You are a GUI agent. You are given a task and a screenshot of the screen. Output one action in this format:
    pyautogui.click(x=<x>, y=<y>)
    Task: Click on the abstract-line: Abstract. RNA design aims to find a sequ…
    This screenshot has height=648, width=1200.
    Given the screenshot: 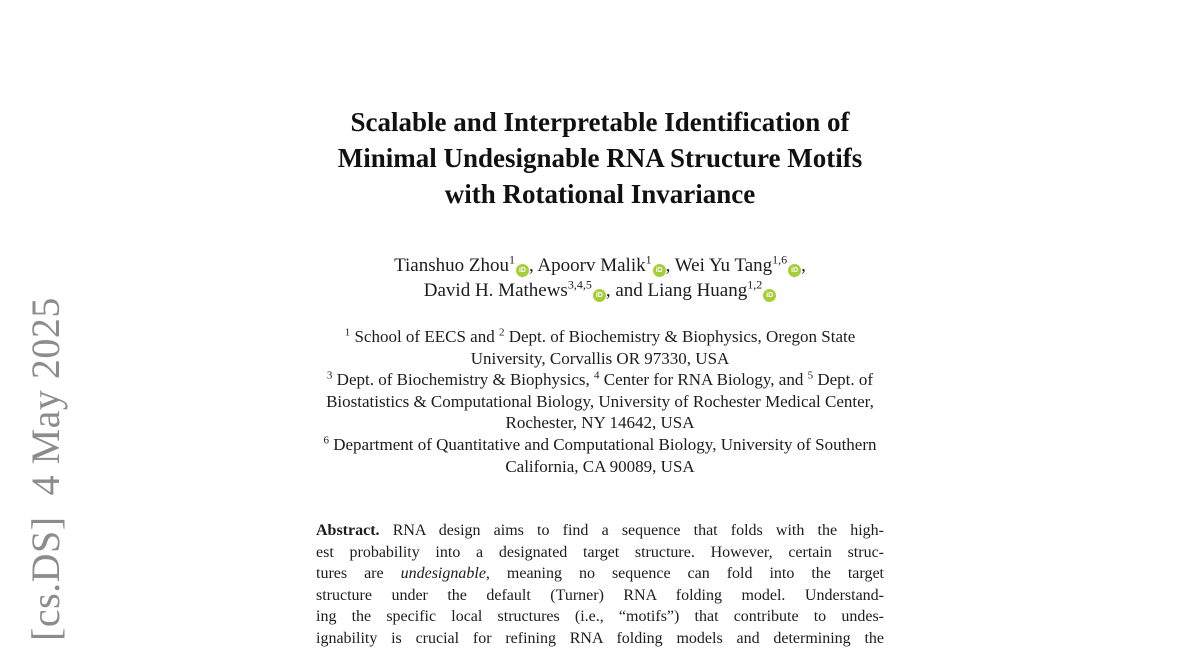 What is the action you would take?
    pyautogui.click(x=600, y=530)
    